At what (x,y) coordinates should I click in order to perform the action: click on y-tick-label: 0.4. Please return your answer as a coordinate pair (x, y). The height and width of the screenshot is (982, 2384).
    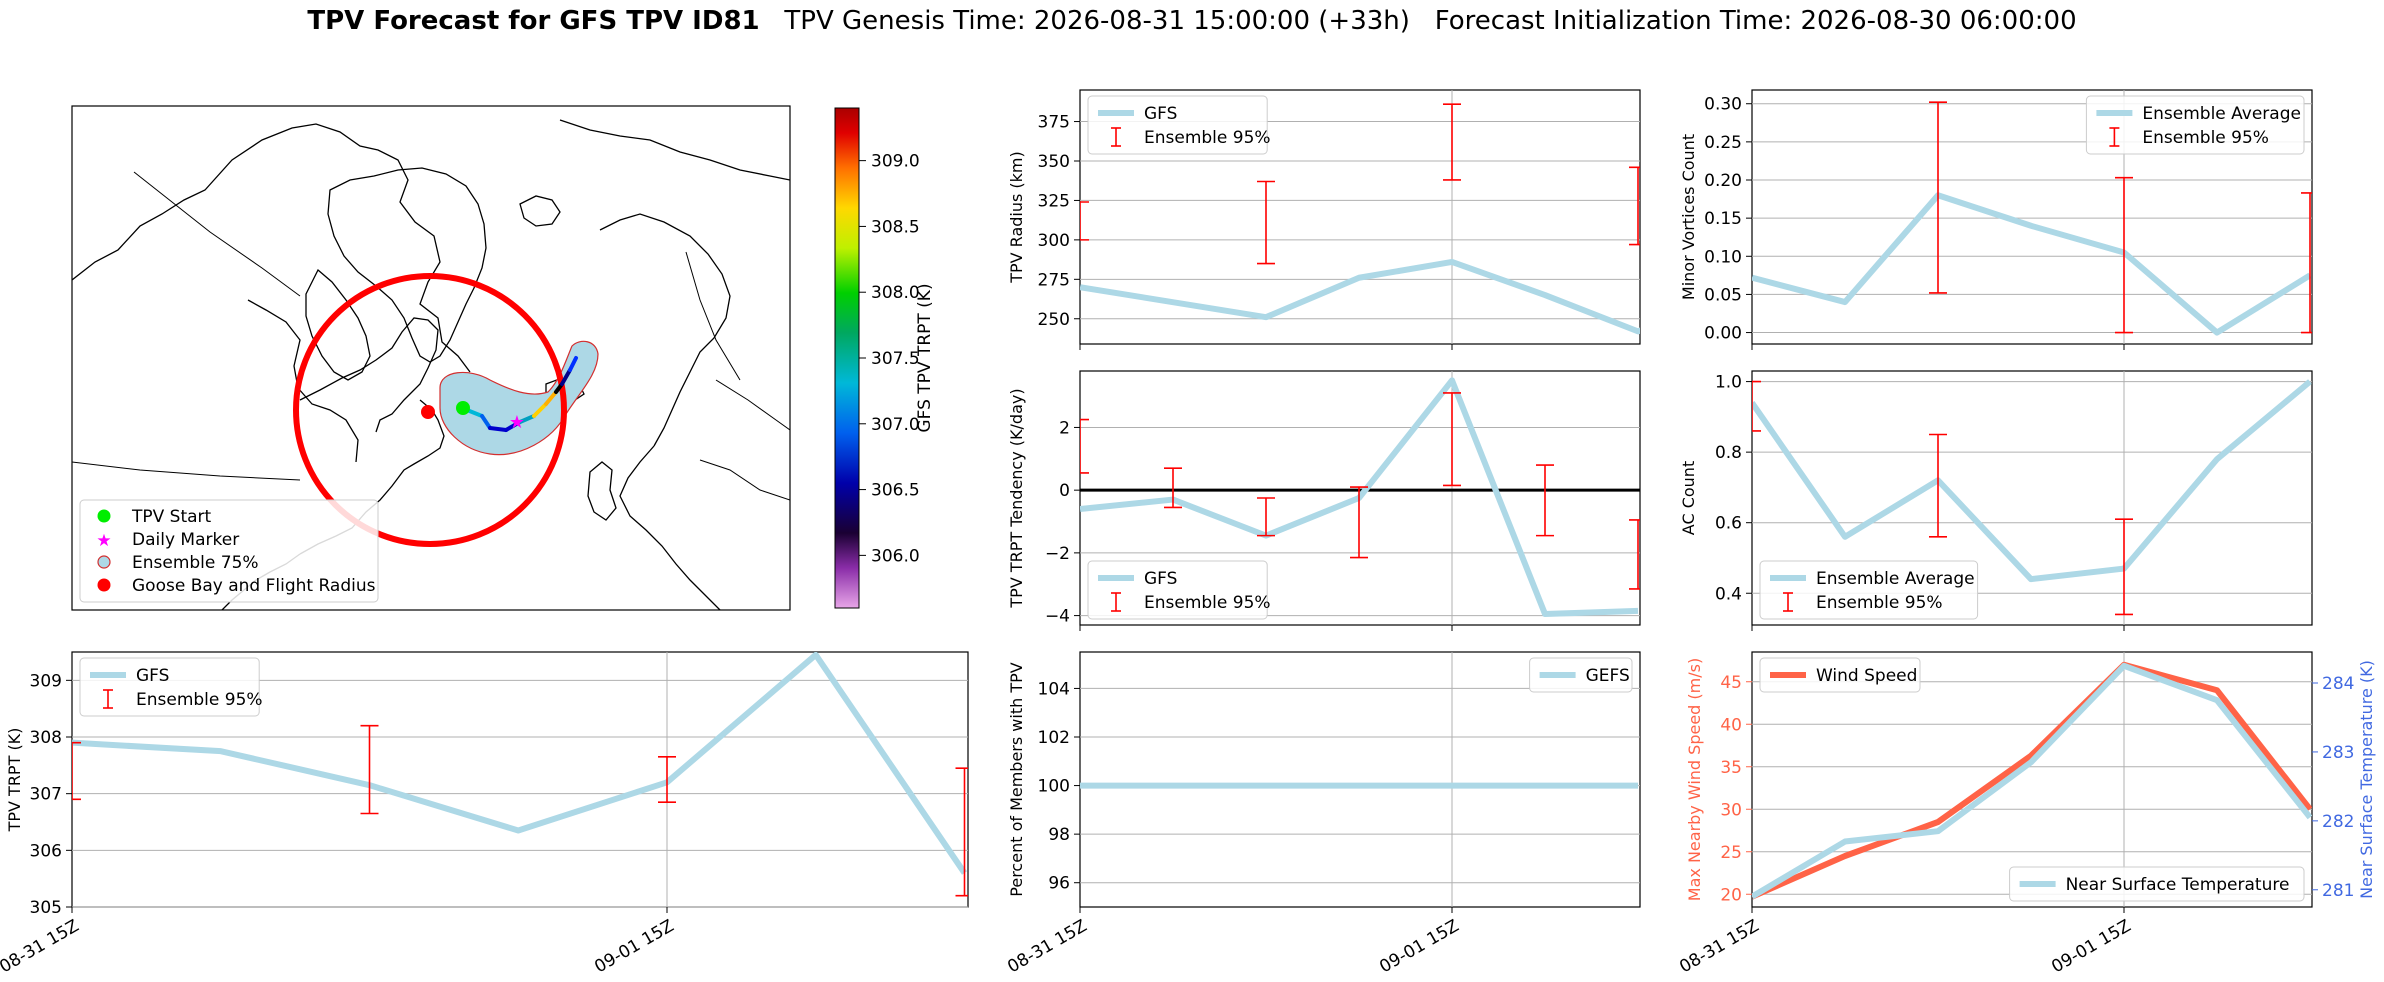
    Looking at the image, I should click on (1728, 594).